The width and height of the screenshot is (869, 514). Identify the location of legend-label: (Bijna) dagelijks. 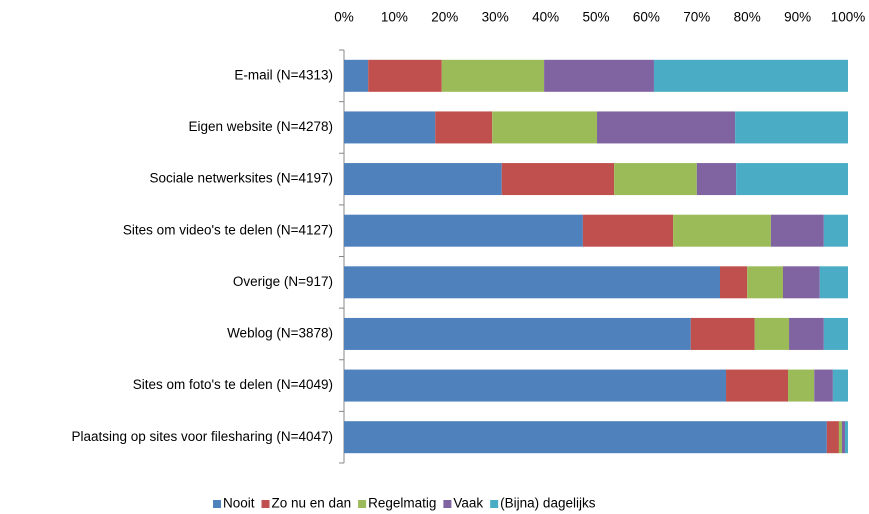
(548, 503).